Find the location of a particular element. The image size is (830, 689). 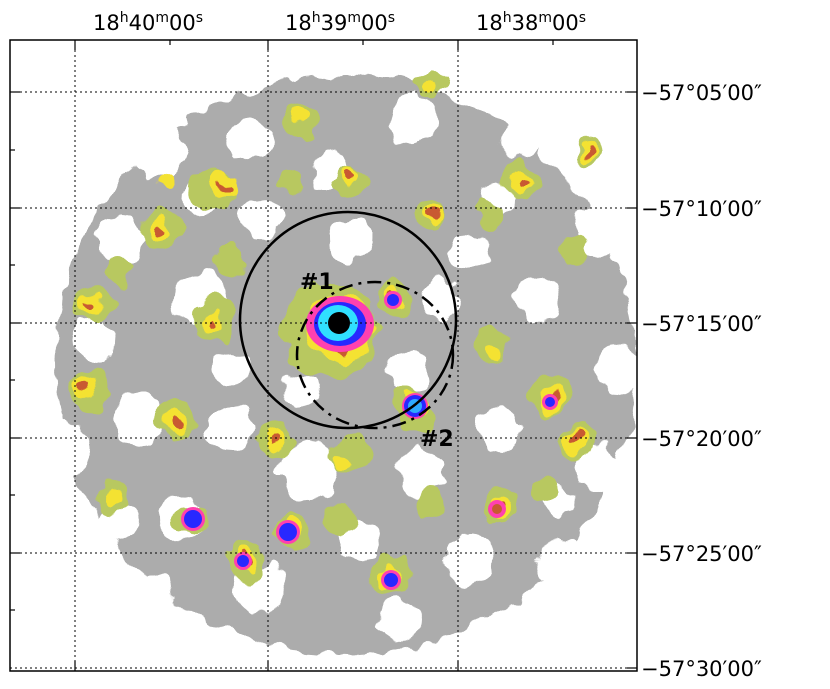

dec-tick-label: −57°05′00″ is located at coordinates (701, 93).